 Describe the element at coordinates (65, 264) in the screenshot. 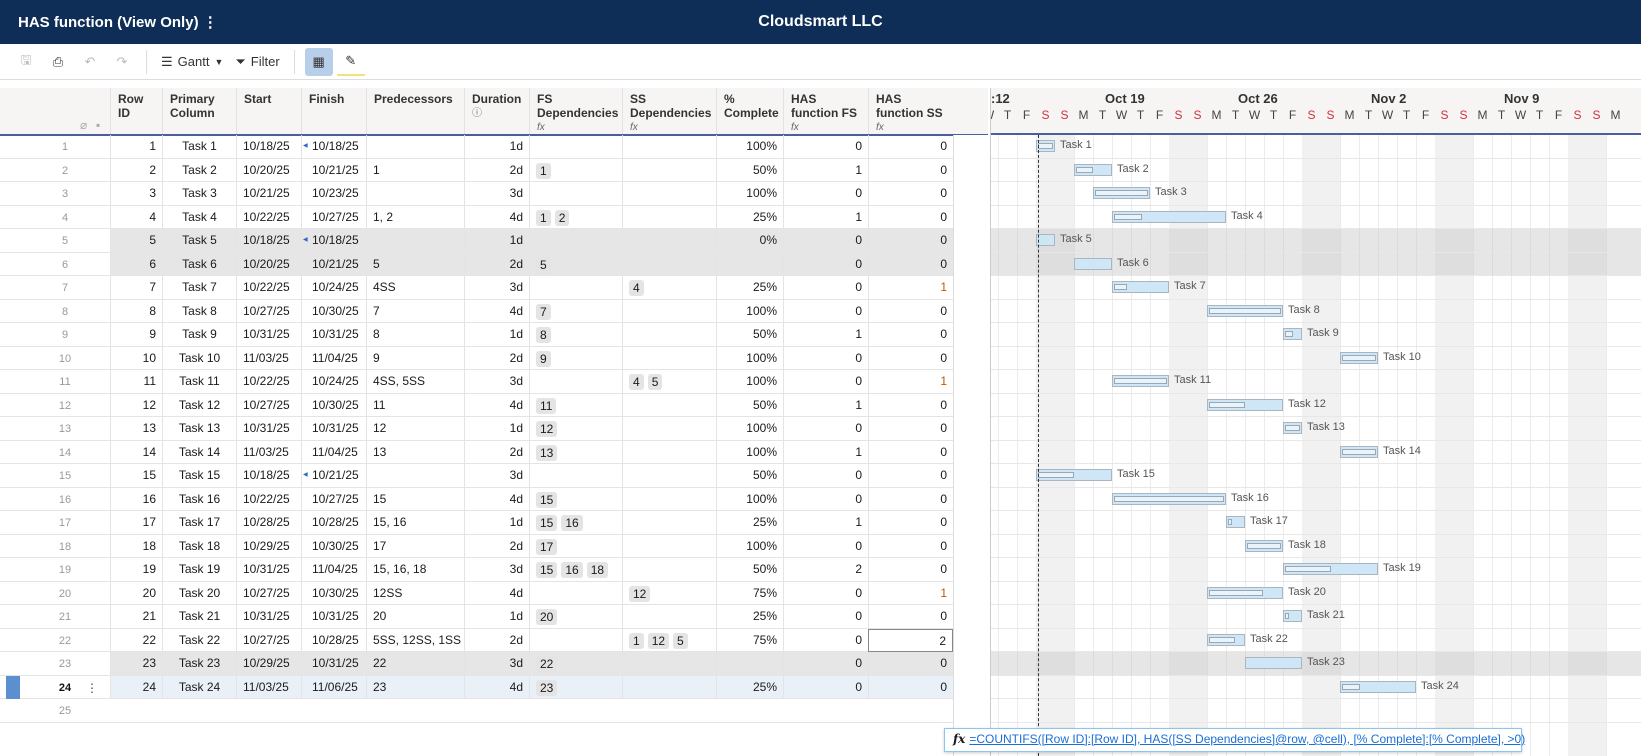

I see `row-number: 6` at that location.